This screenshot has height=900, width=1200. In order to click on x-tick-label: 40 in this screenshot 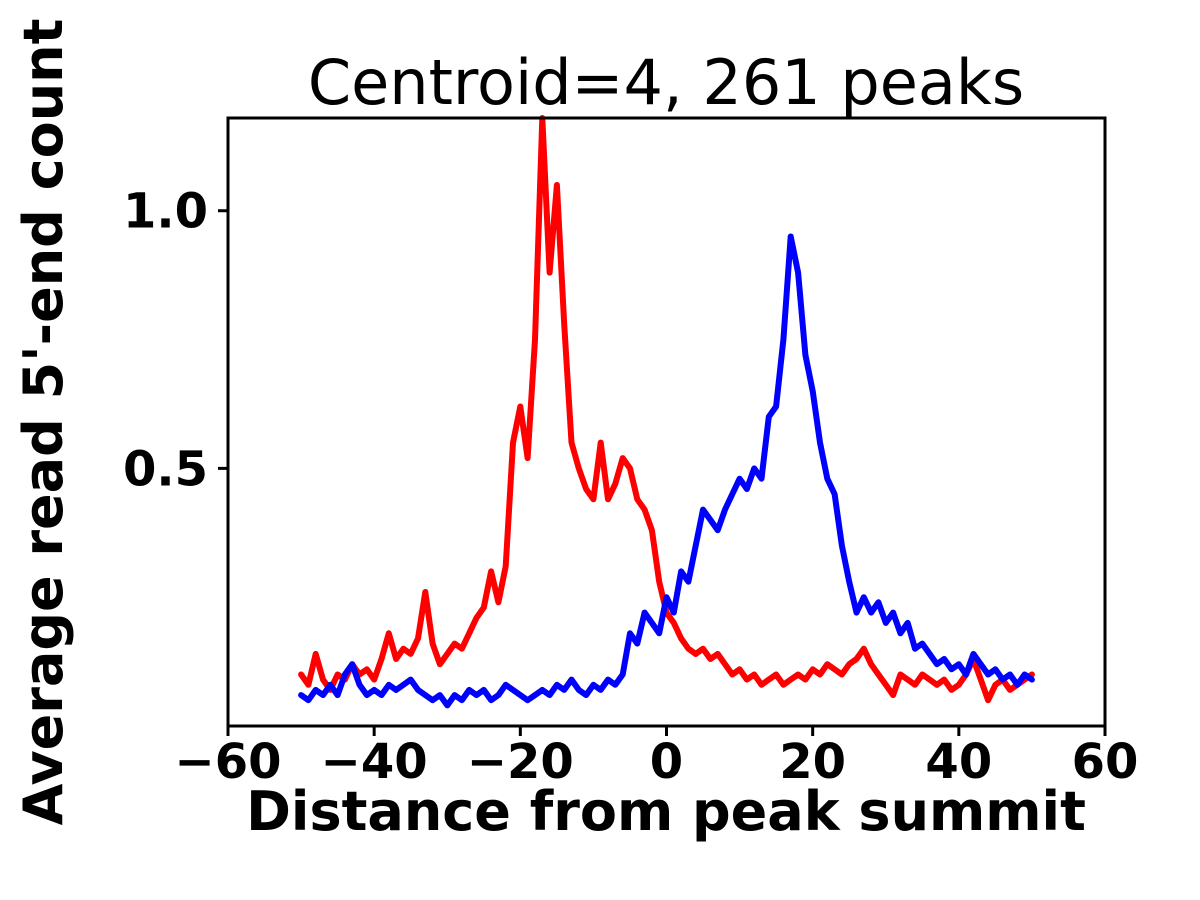, I will do `click(958, 762)`.